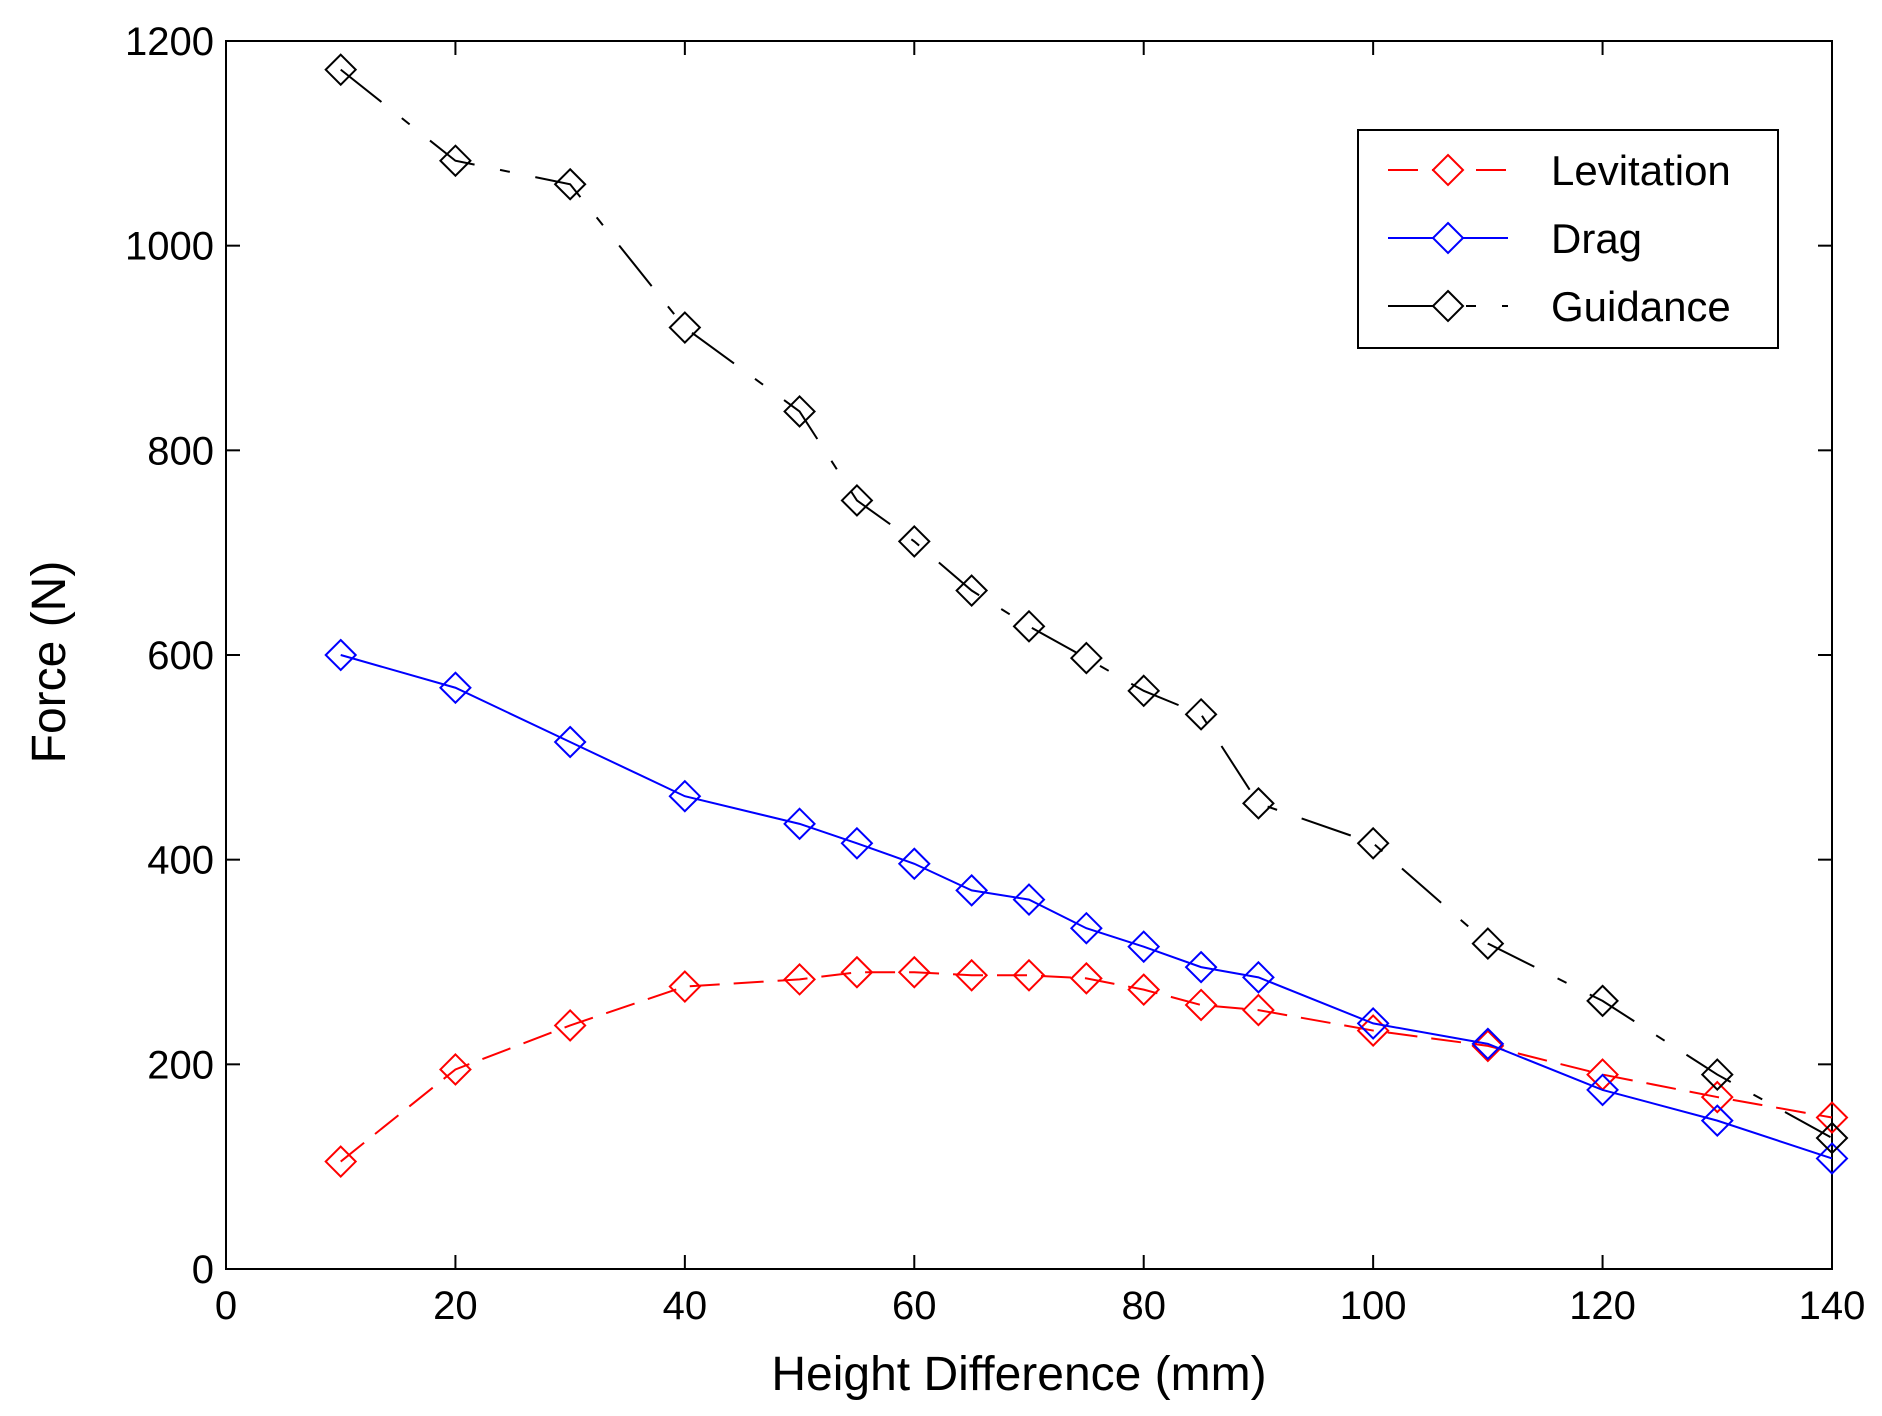  Describe the element at coordinates (49, 662) in the screenshot. I see `y-axis-title: Force (N)` at that location.